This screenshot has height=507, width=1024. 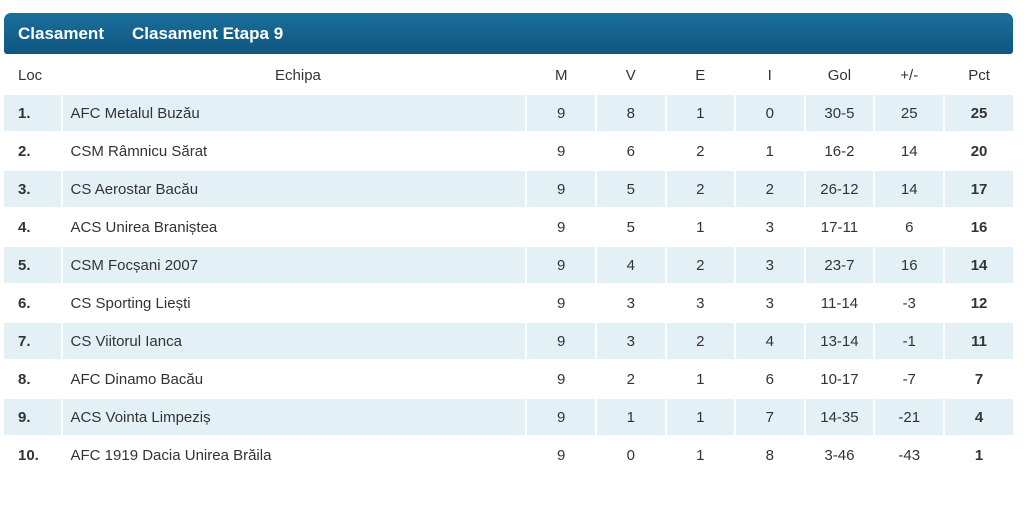 I want to click on cell-i: 4, so click(x=770, y=341).